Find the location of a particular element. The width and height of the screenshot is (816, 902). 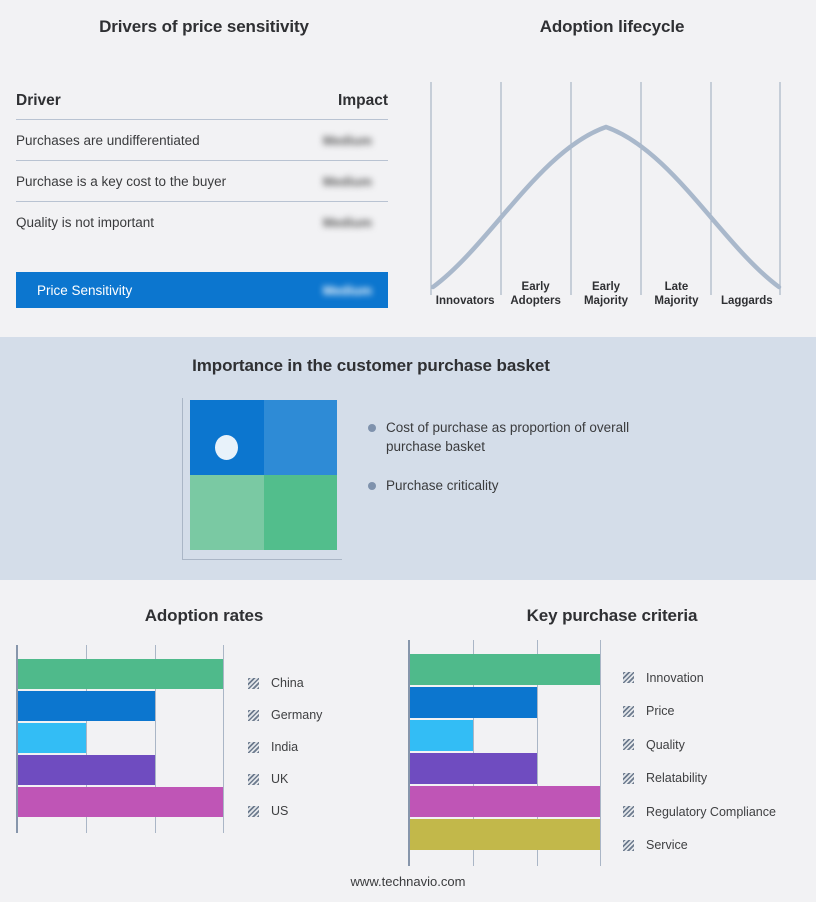

lifecycle-segment-early-adopters: Early Adopters is located at coordinates (535, 292).